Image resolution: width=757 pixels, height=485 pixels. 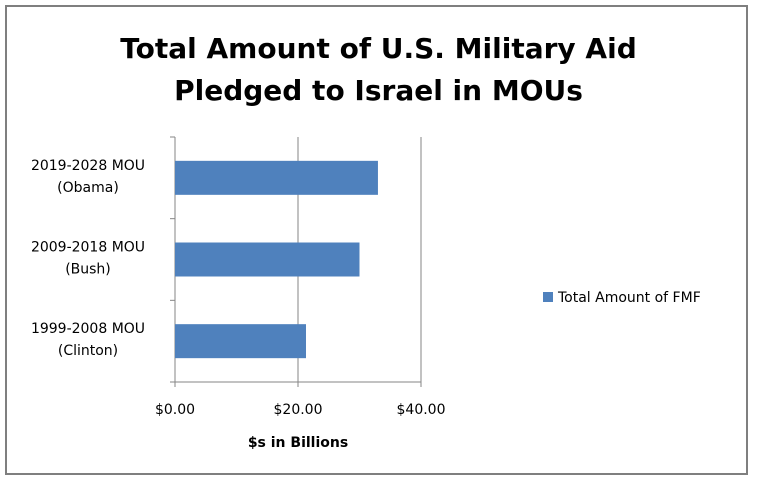 What do you see at coordinates (378, 48) in the screenshot?
I see `chart-title-line-1: Total Amount of U.S. Military Aid` at bounding box center [378, 48].